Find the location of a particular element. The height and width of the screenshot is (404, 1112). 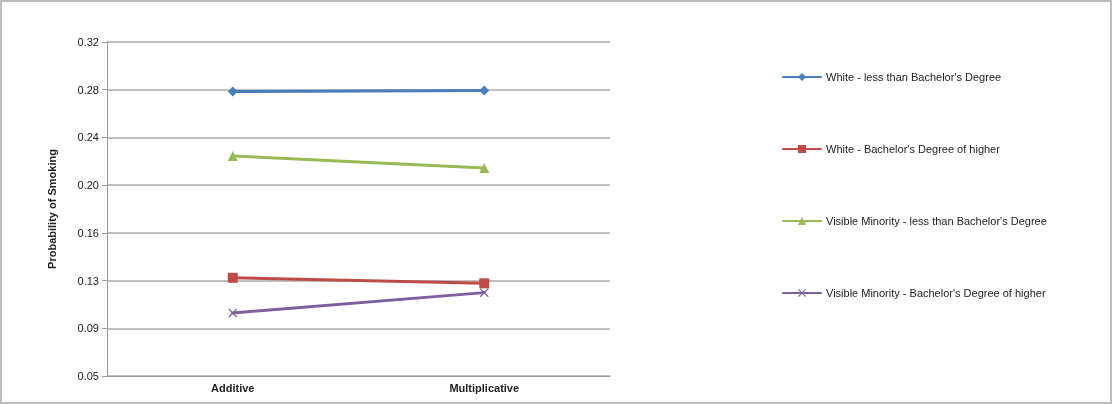

y-tick-label: 0.09 is located at coordinates (88, 328).